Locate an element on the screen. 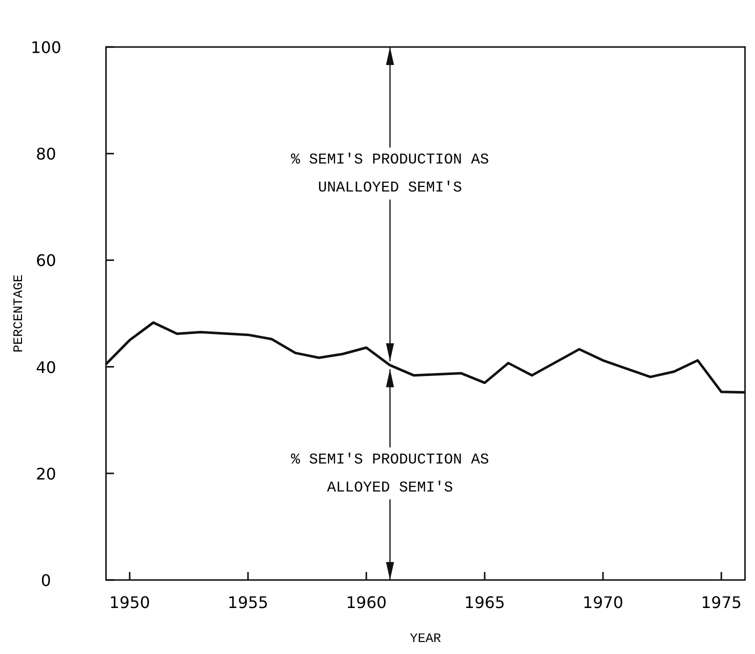 The height and width of the screenshot is (654, 755). y-tick-label: 100 is located at coordinates (46, 47).